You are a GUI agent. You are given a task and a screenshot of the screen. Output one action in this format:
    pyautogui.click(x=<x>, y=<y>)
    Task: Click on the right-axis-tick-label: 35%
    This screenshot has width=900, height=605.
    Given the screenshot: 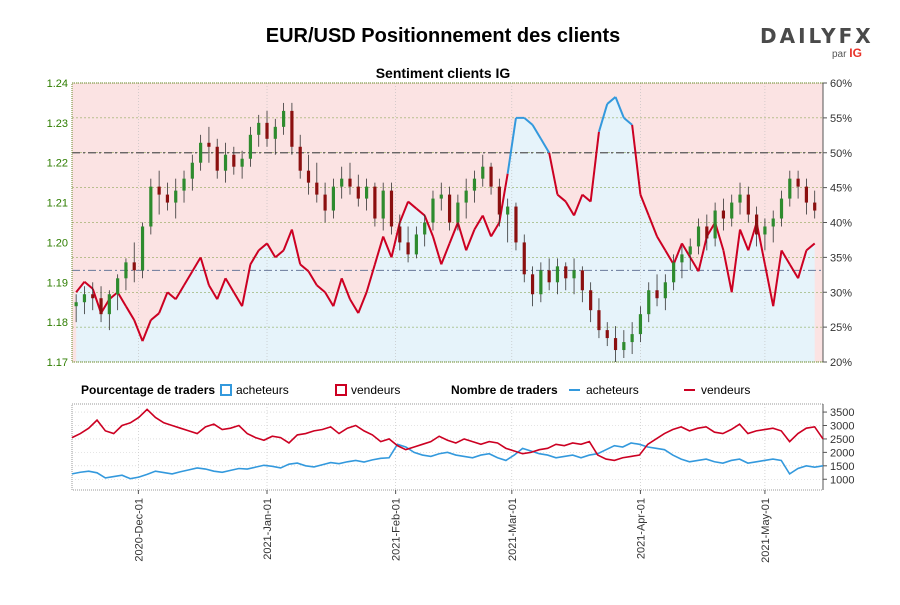 What is the action you would take?
    pyautogui.click(x=841, y=258)
    